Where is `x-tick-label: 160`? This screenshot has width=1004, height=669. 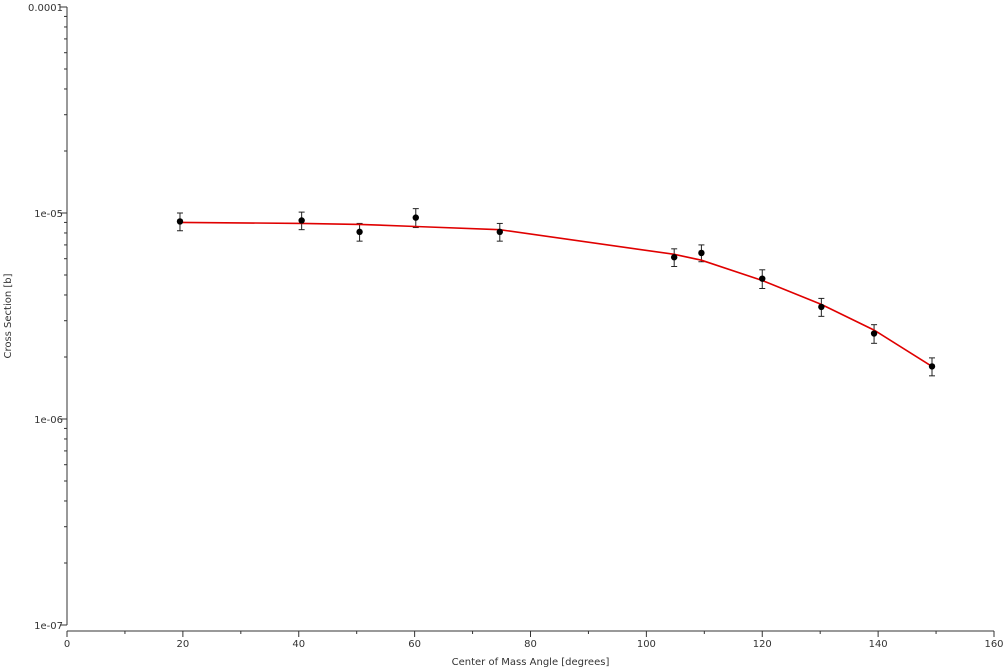
x-tick-label: 160 is located at coordinates (993, 644).